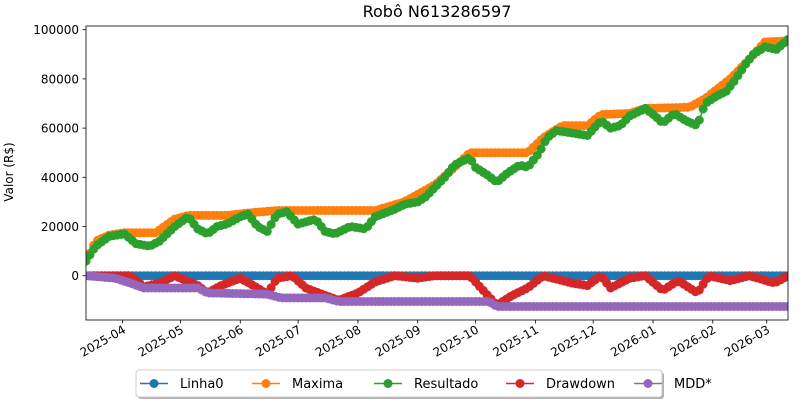 The image size is (800, 400). I want to click on legend-item-maxima: Maxima, so click(297, 384).